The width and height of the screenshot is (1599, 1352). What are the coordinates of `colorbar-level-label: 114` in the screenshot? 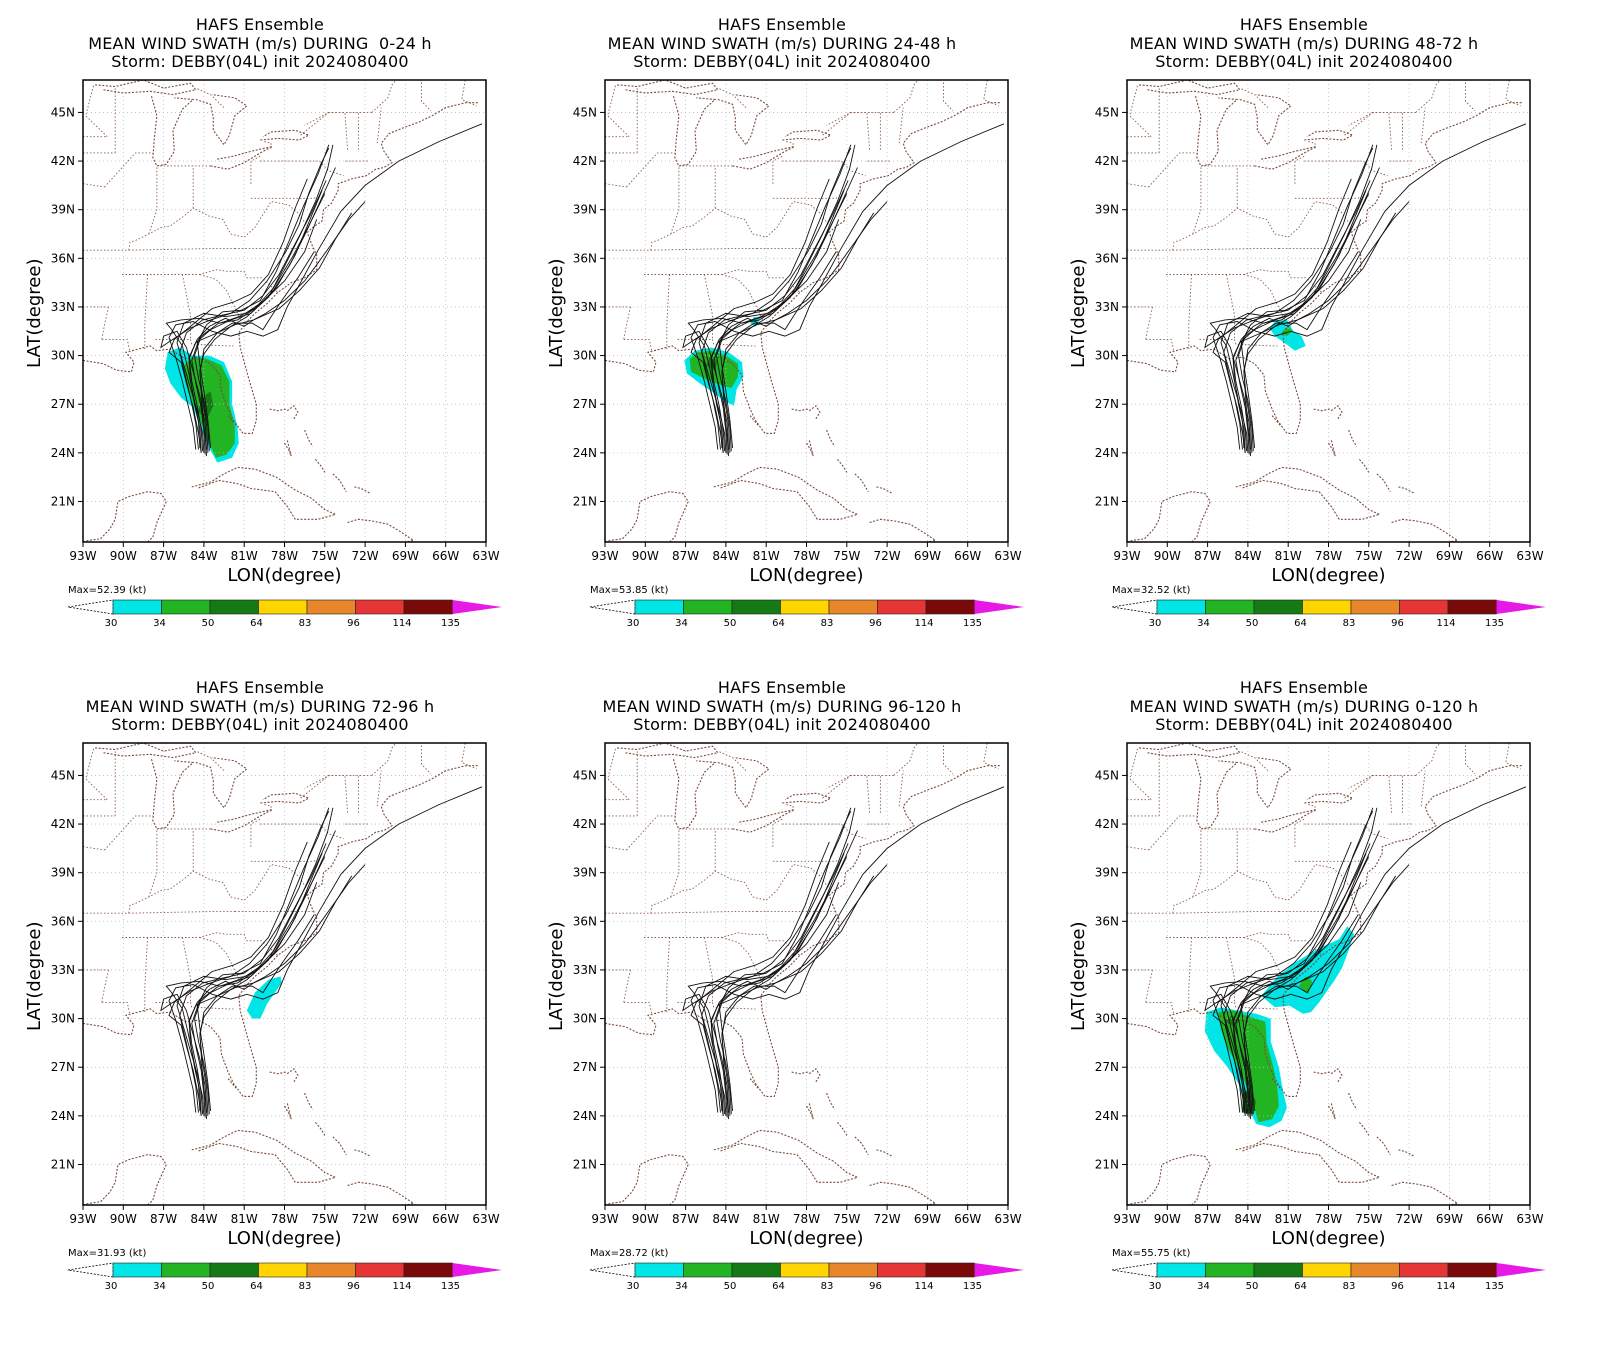 It's located at (1445, 623).